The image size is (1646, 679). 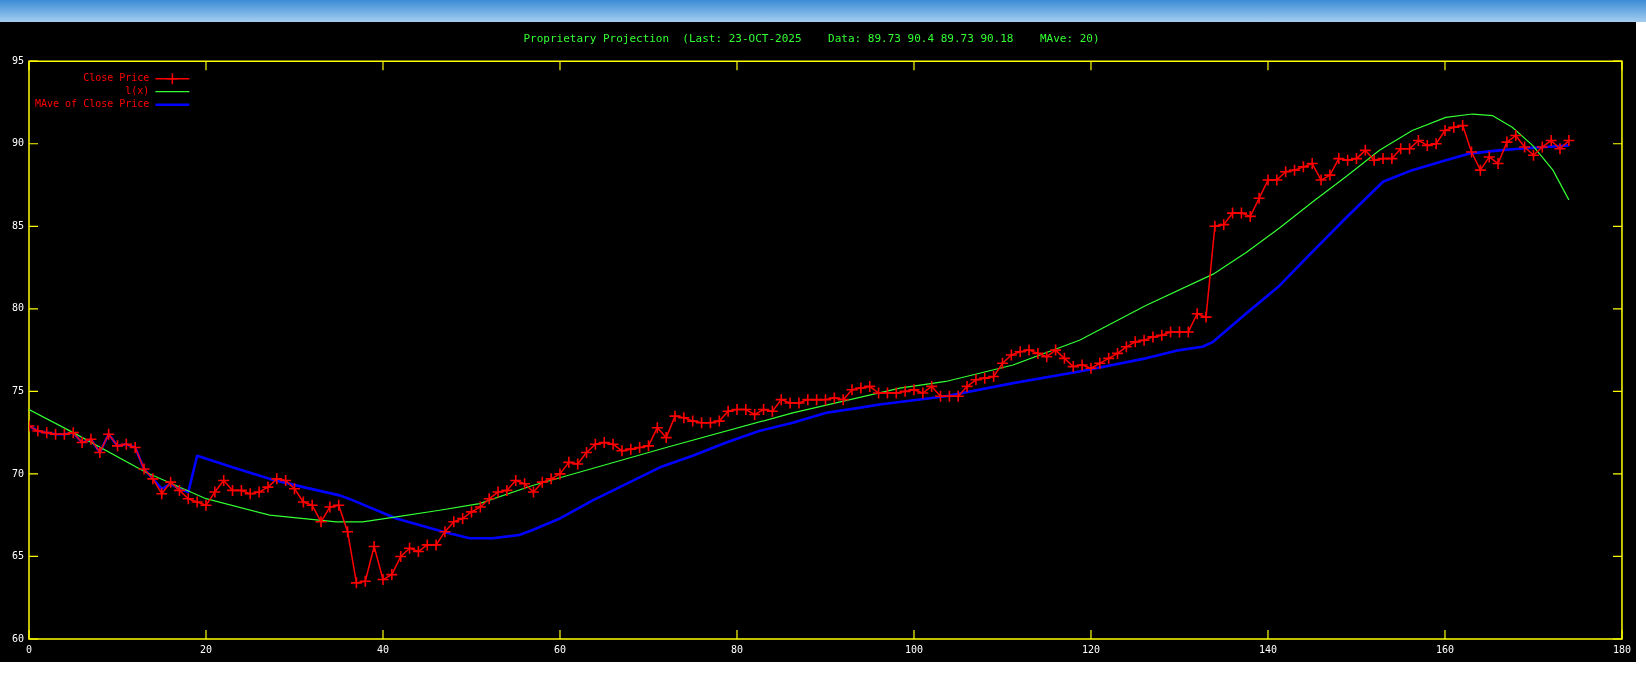 What do you see at coordinates (17, 60) in the screenshot?
I see `y-tick-label: 95` at bounding box center [17, 60].